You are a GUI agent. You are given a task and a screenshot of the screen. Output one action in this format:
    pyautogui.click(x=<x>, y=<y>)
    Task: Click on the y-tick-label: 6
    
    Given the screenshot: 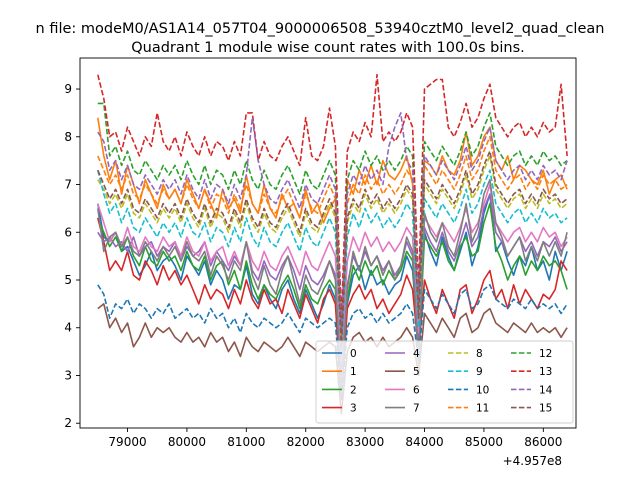 What is the action you would take?
    pyautogui.click(x=68, y=232)
    